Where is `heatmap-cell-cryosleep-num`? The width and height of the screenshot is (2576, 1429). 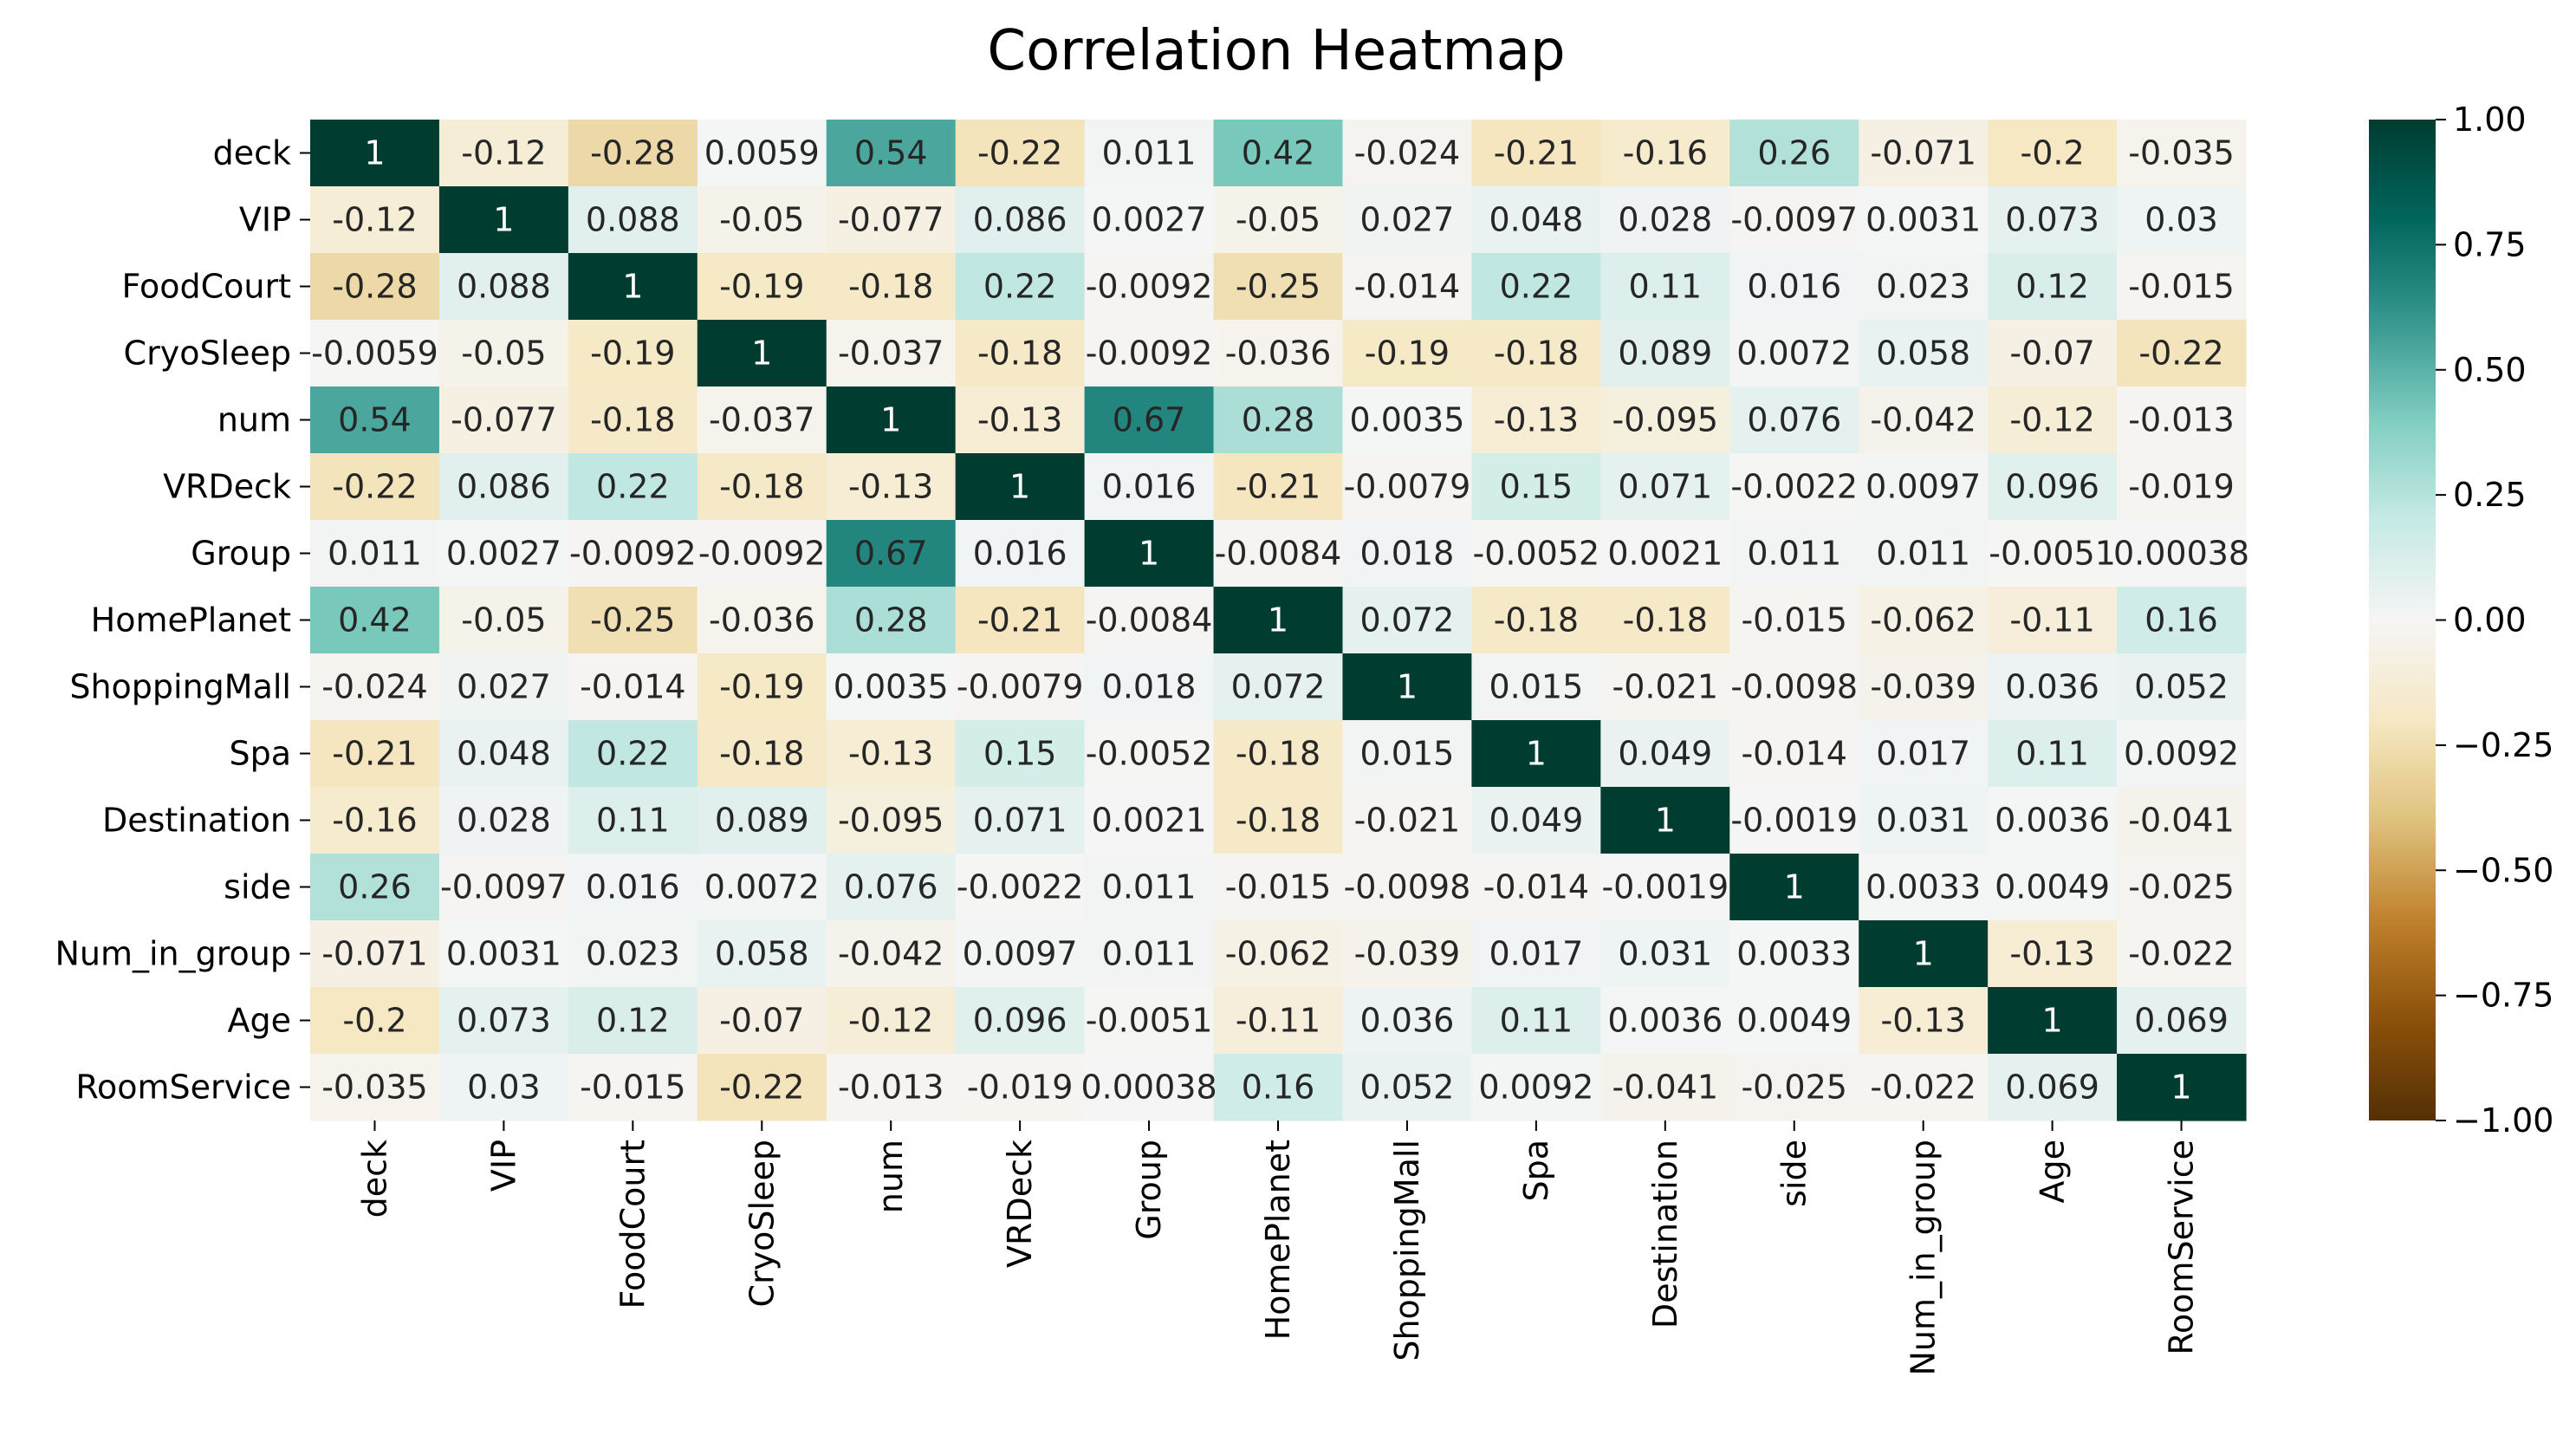 heatmap-cell-cryosleep-num is located at coordinates (892, 353).